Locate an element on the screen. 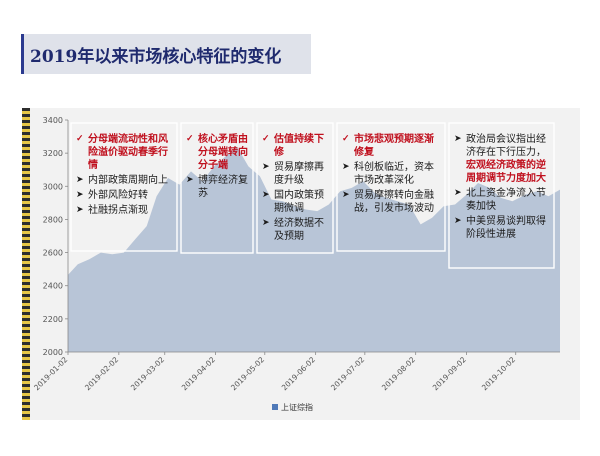 Image resolution: width=600 pixels, height=456 pixels. x-tick-label: 2019-09-02 is located at coordinates (449, 373).